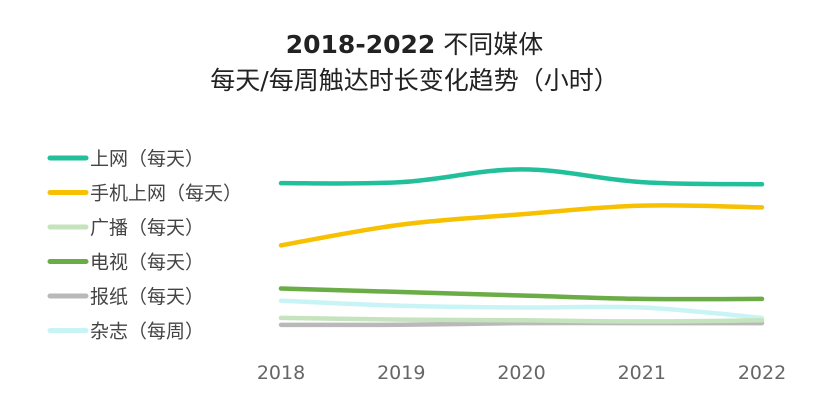 This screenshot has height=402, width=829. Describe the element at coordinates (147, 228) in the screenshot. I see `legend-label-2: 广播（每天）` at that location.